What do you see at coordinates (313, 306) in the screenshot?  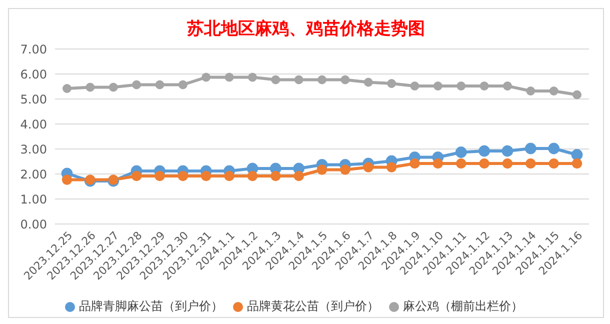 I see `legend-label: 品牌黄花公苗（到户价）` at bounding box center [313, 306].